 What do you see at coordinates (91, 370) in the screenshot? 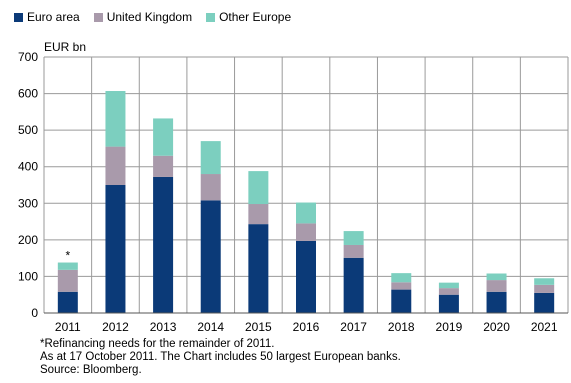
I see `footnote-source: Source: Bloomberg.` at bounding box center [91, 370].